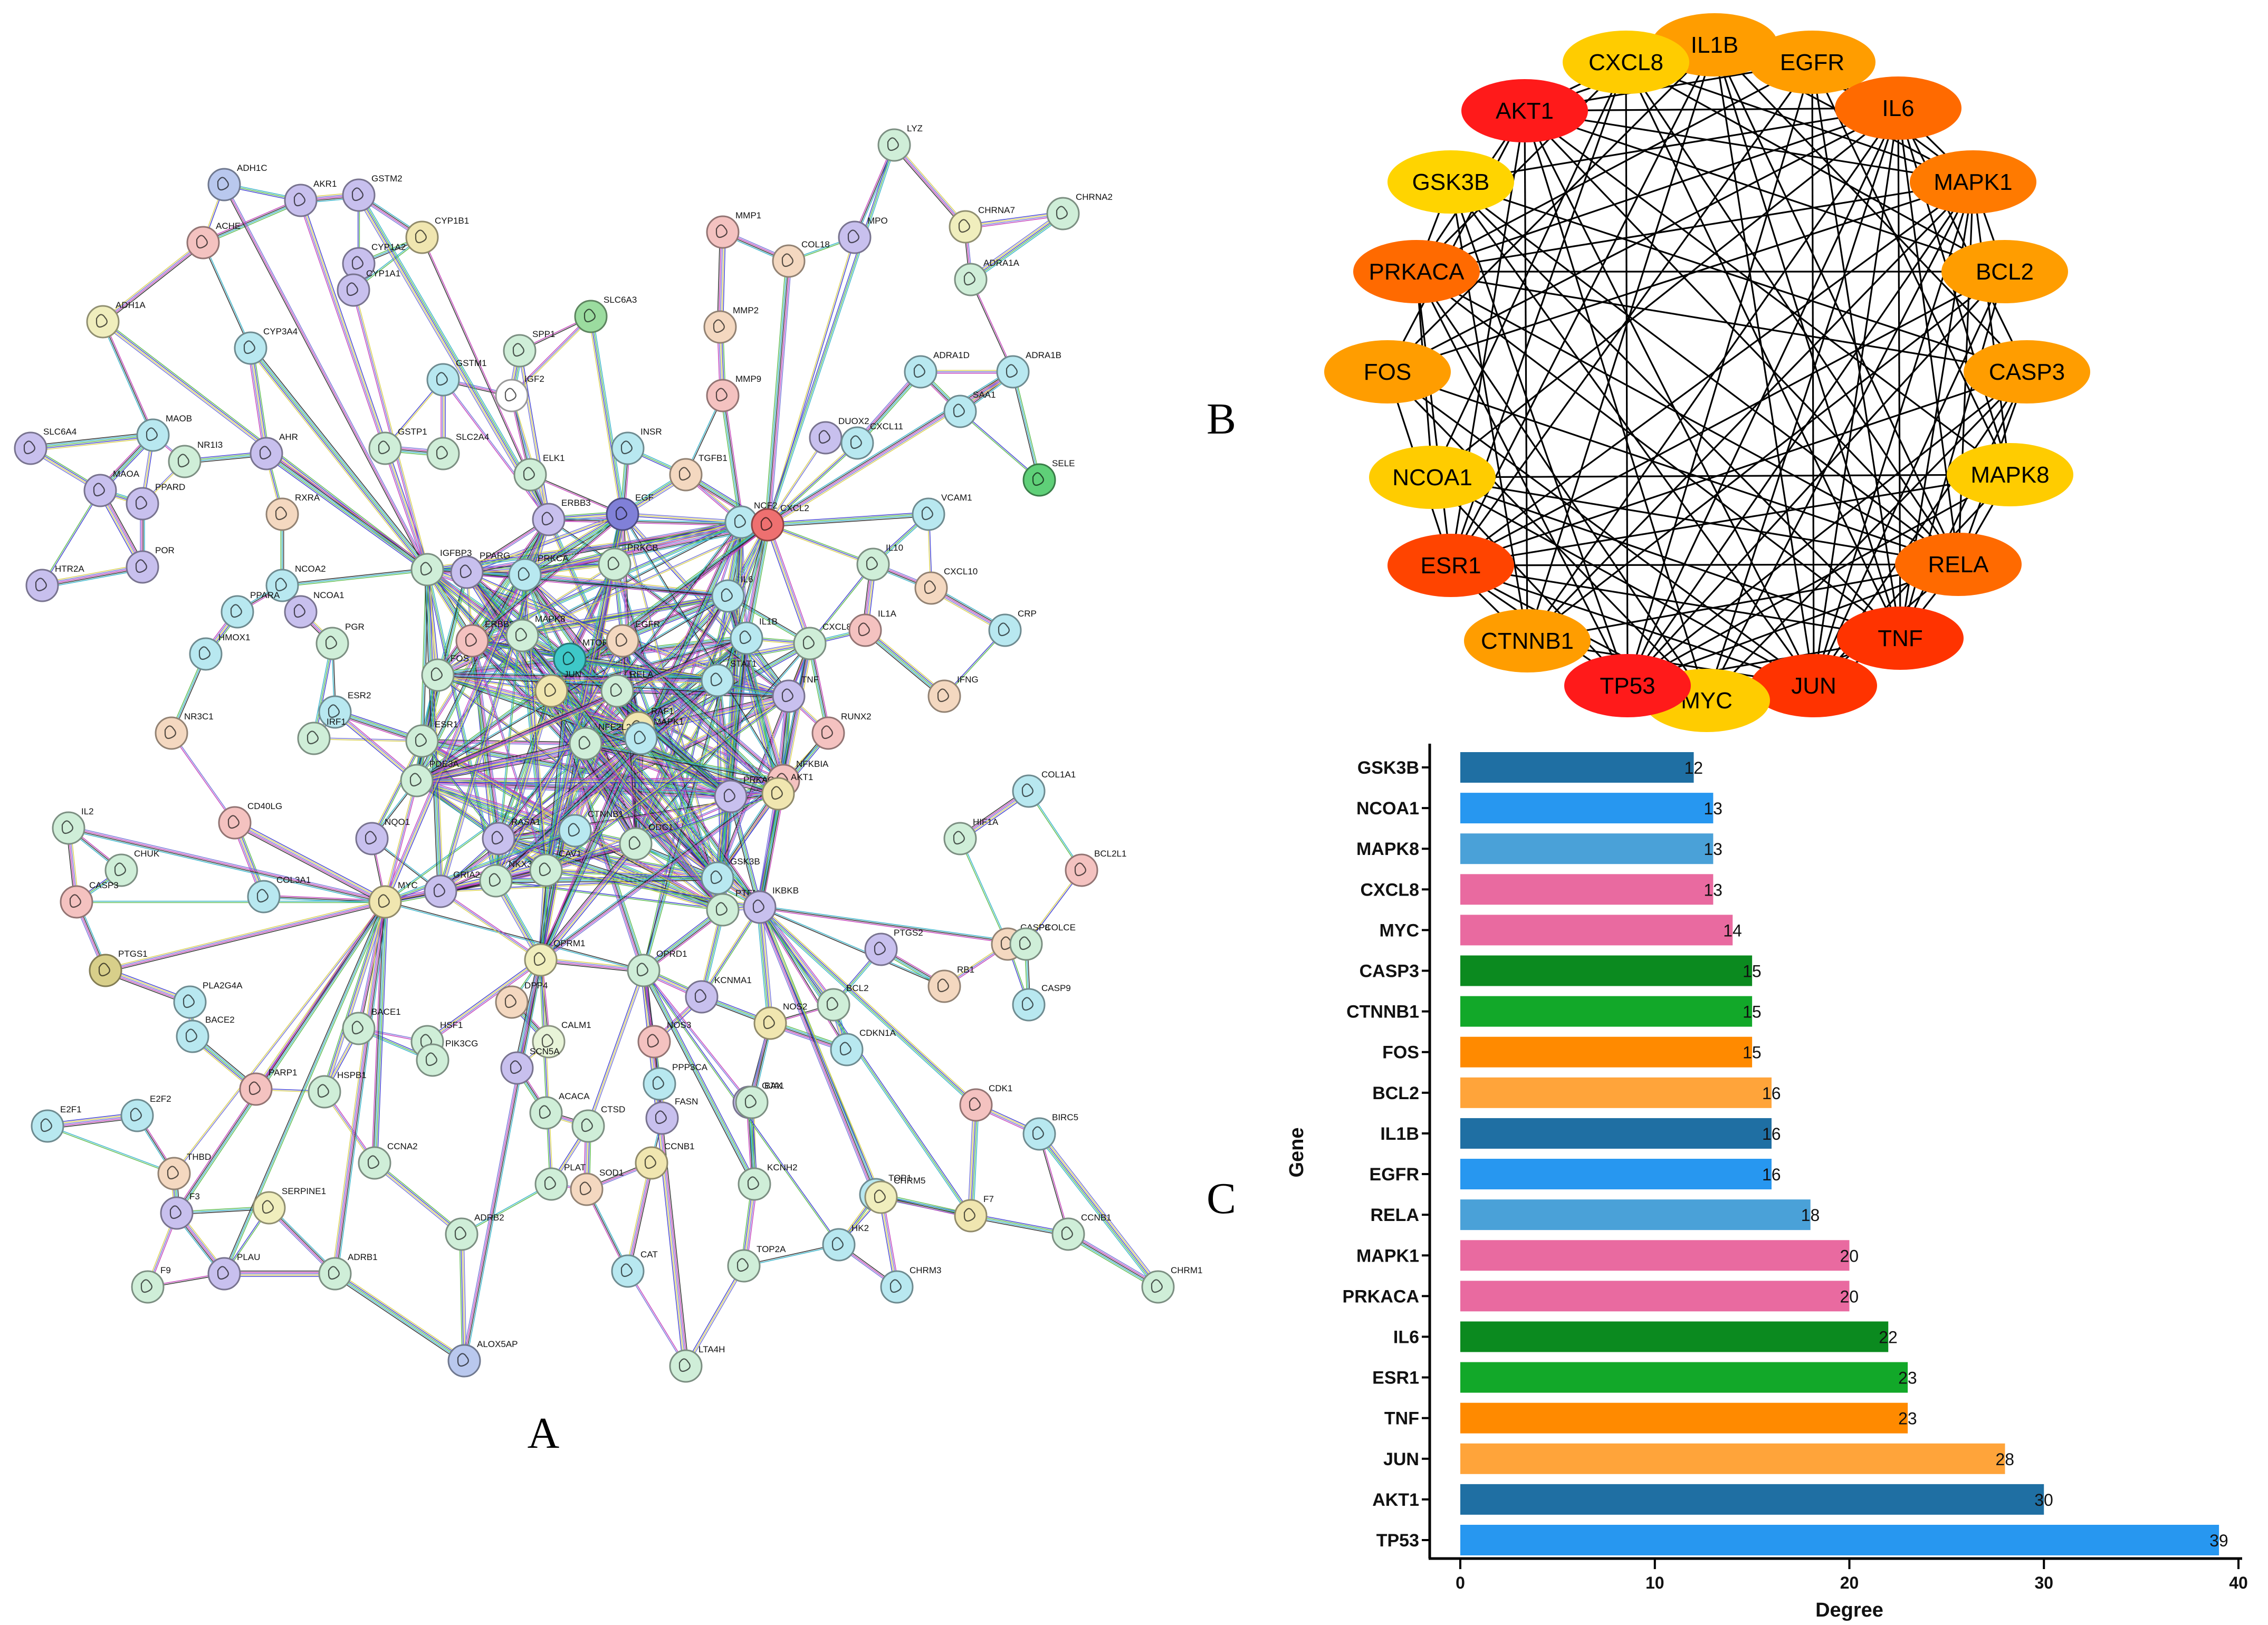  I want to click on protein-node: PRKCA, so click(539, 572).